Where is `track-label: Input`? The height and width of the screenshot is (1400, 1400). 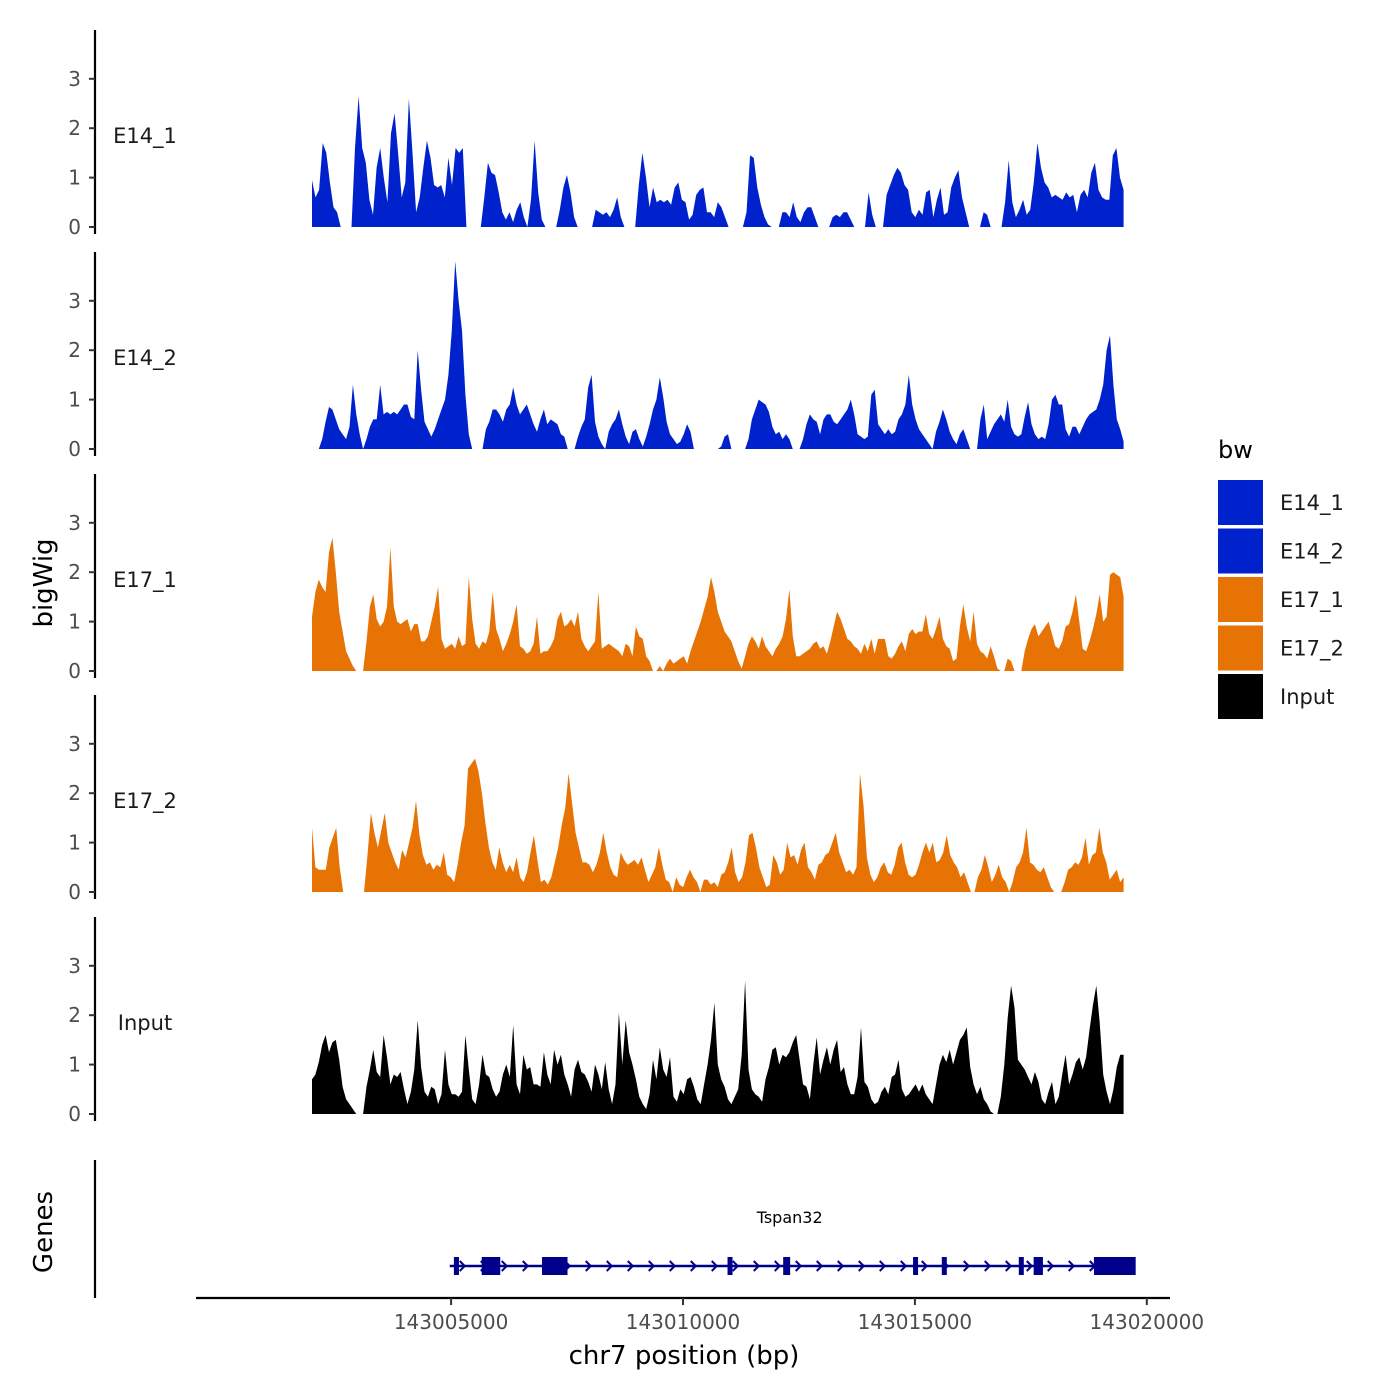 track-label: Input is located at coordinates (145, 1023).